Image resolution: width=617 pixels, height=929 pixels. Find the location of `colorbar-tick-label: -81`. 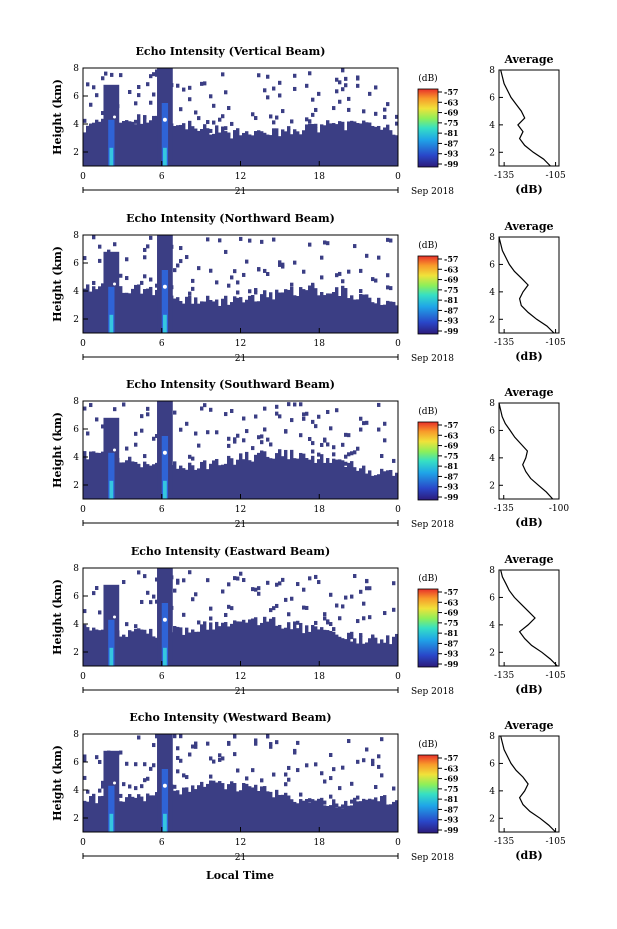

colorbar-tick-label: -81 is located at coordinates (451, 466).